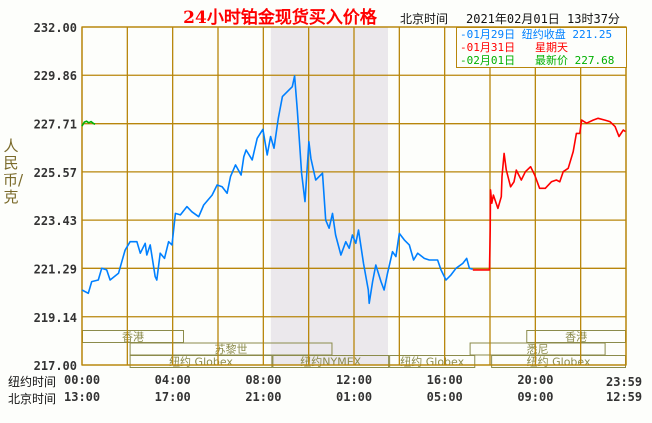 The image size is (652, 423). Describe the element at coordinates (13, 171) in the screenshot. I see `y-axis-label: 人民币/克` at that location.